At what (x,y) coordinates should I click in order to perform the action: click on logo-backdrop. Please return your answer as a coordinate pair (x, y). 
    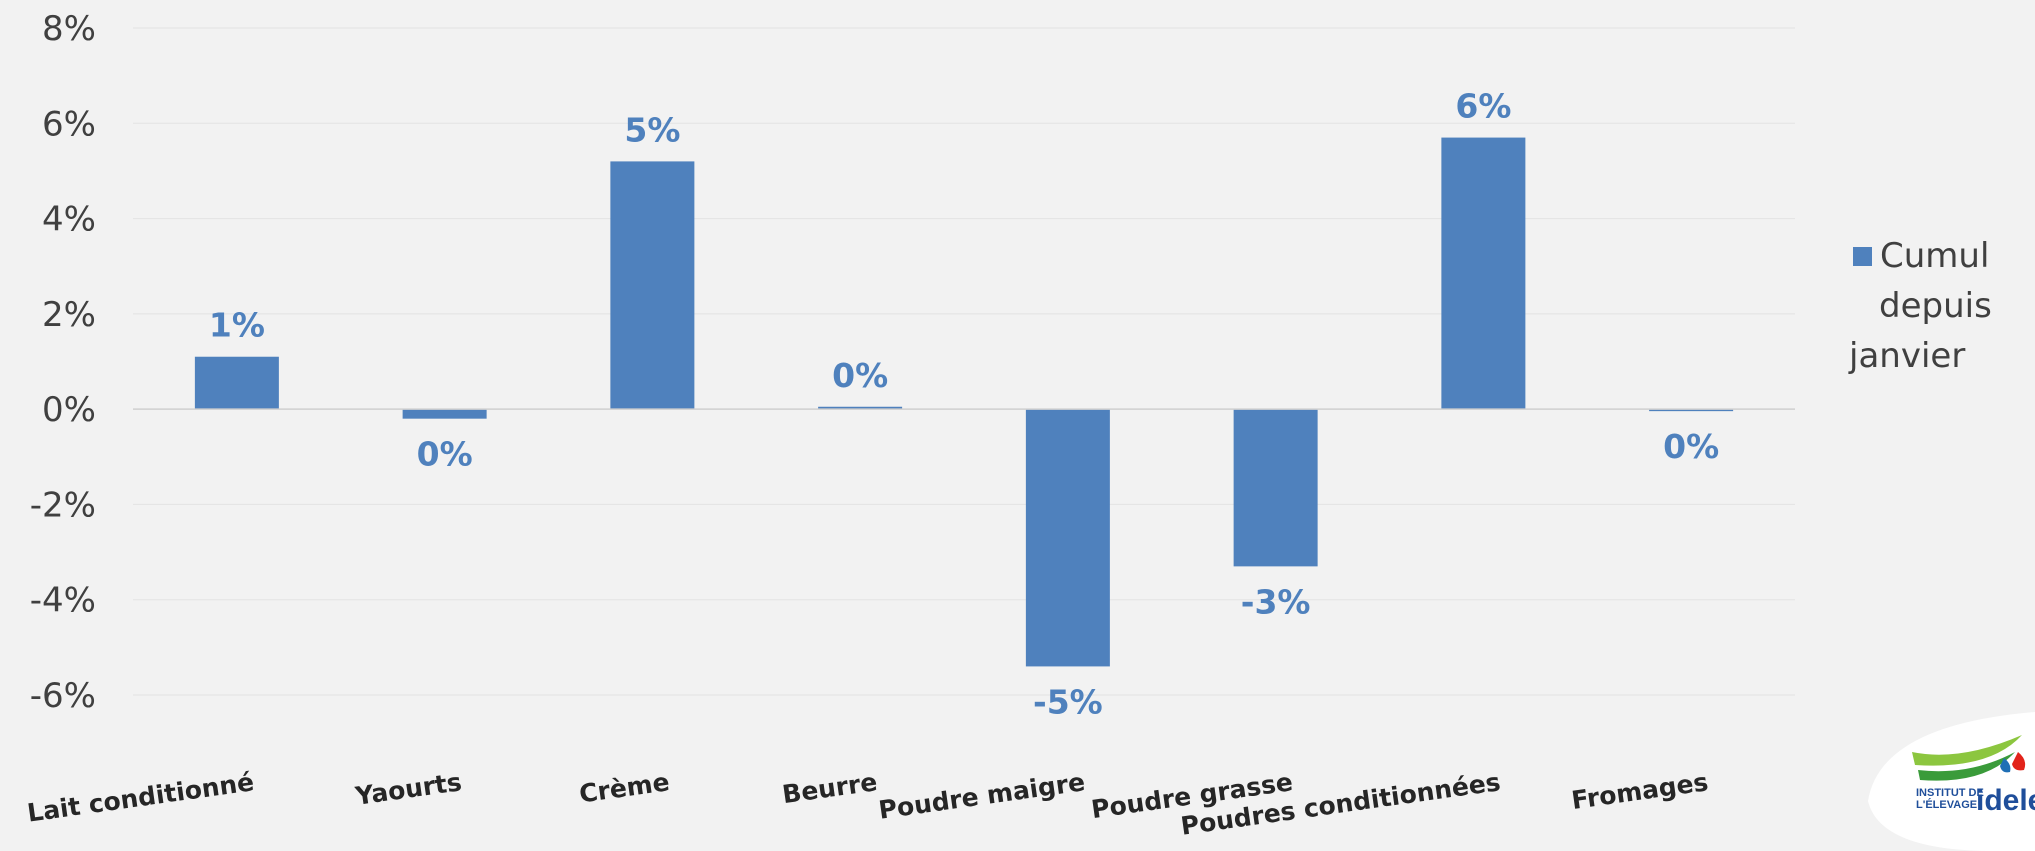
    Looking at the image, I should click on (1951, 781).